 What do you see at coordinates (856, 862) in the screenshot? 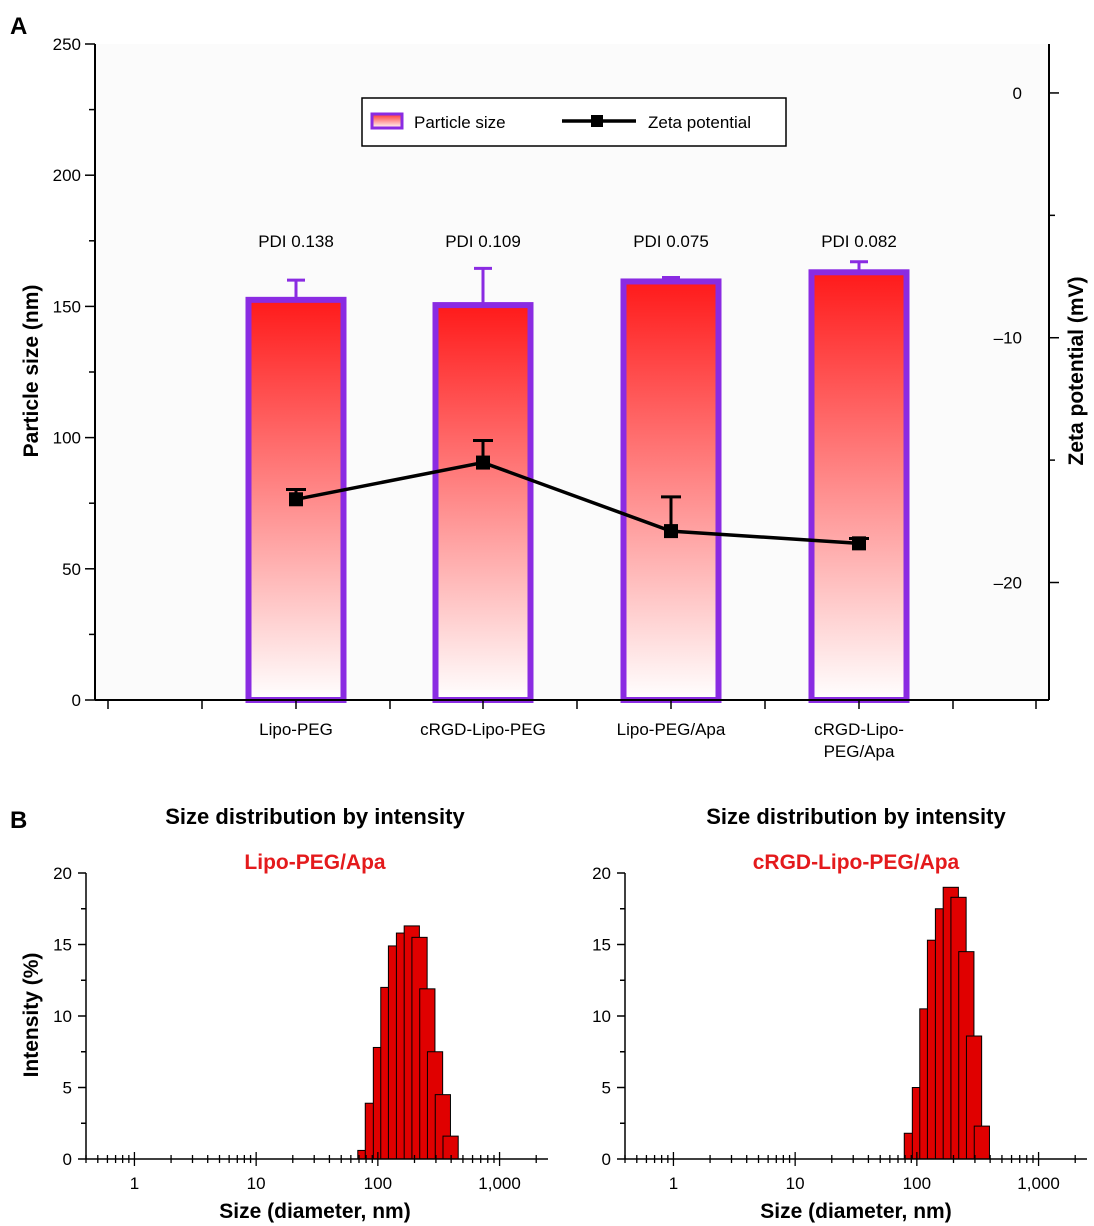
I see `hist-right-subtitle: cRGD-Lipo-PEG/Apa` at bounding box center [856, 862].